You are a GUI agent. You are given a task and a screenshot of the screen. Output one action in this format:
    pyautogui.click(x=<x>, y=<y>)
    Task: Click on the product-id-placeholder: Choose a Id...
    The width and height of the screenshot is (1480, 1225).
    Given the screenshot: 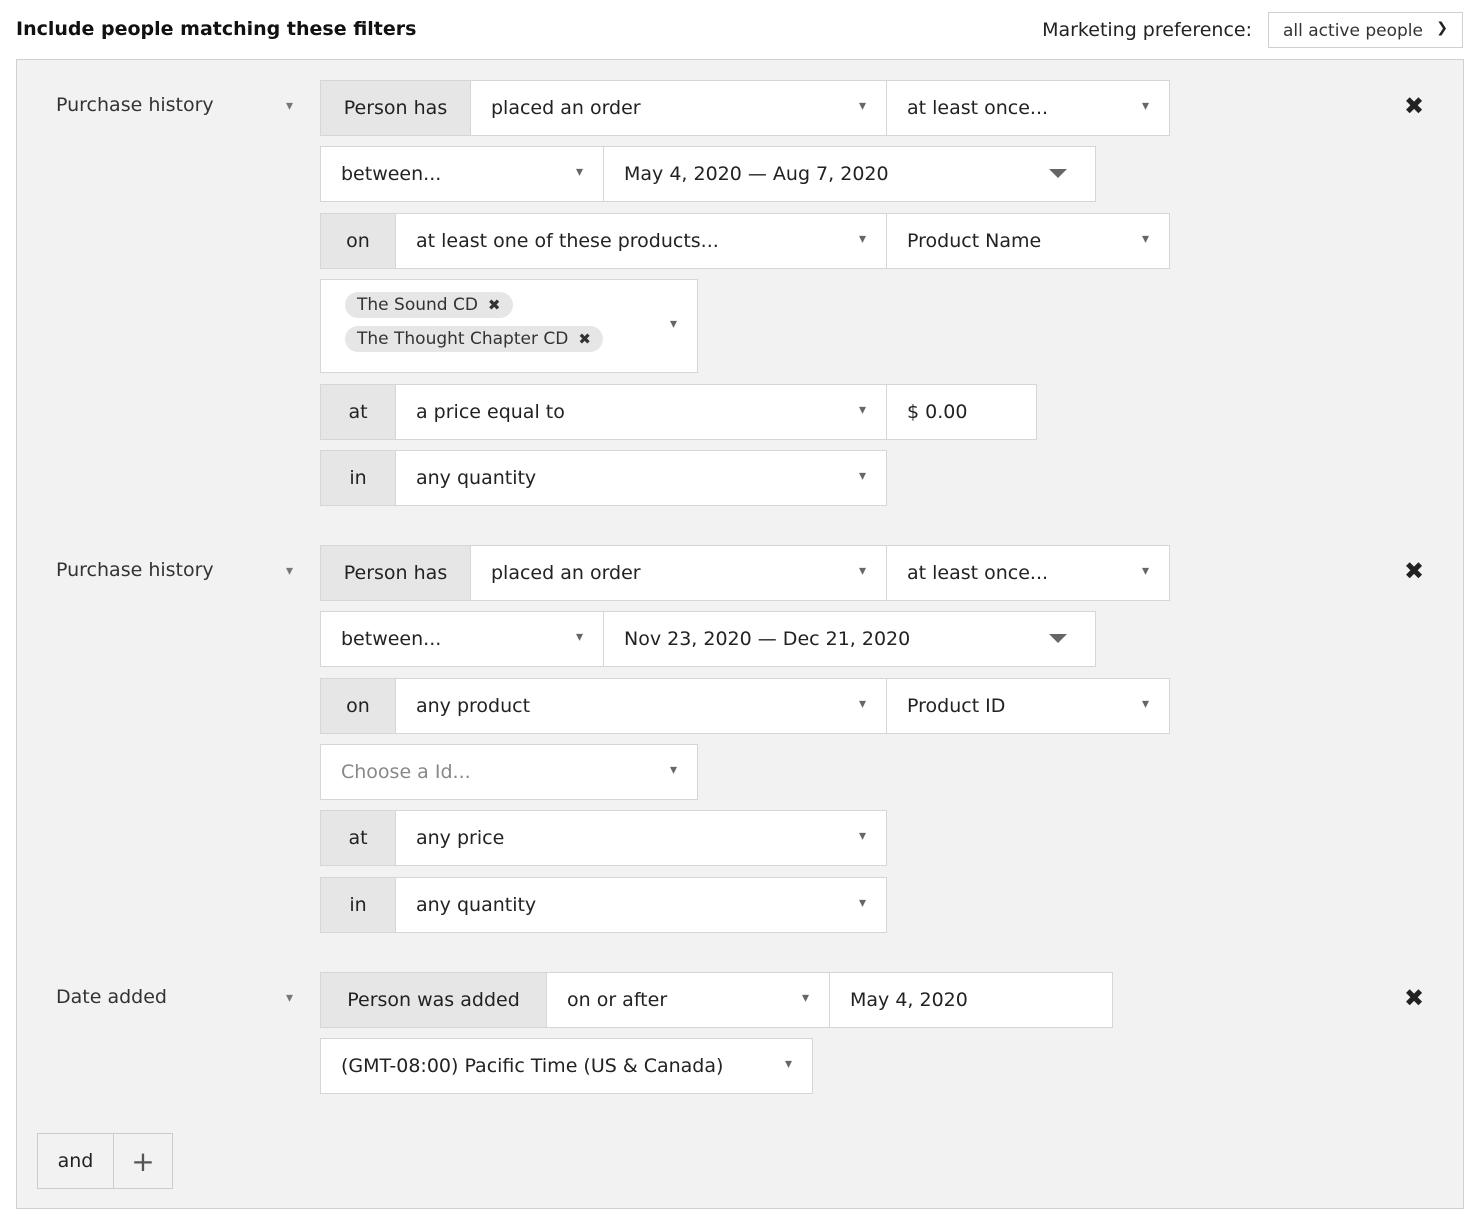 What is the action you would take?
    pyautogui.click(x=406, y=772)
    